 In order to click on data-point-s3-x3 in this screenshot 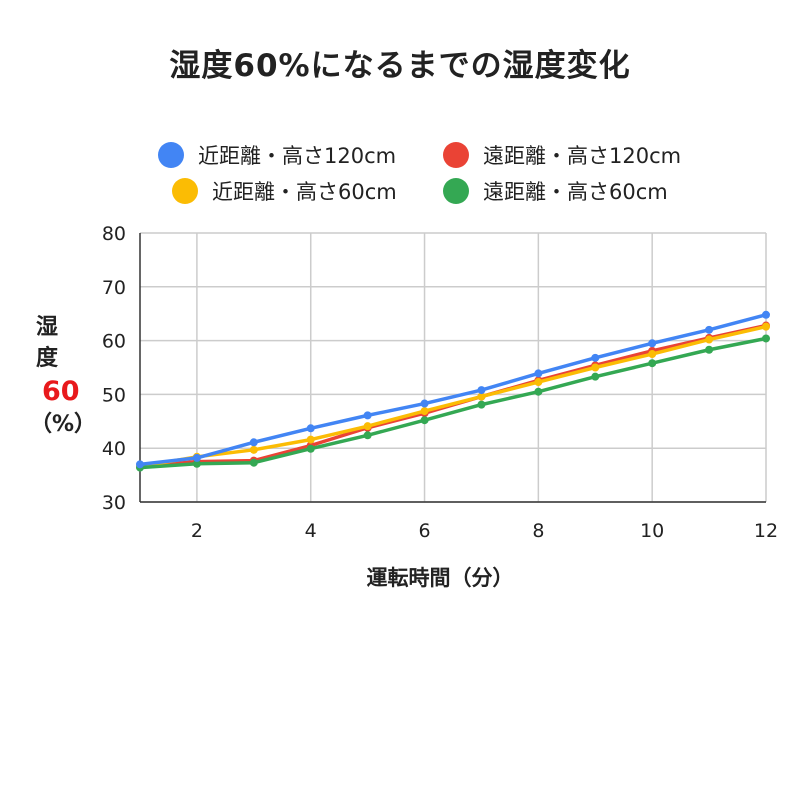, I will do `click(253, 462)`.